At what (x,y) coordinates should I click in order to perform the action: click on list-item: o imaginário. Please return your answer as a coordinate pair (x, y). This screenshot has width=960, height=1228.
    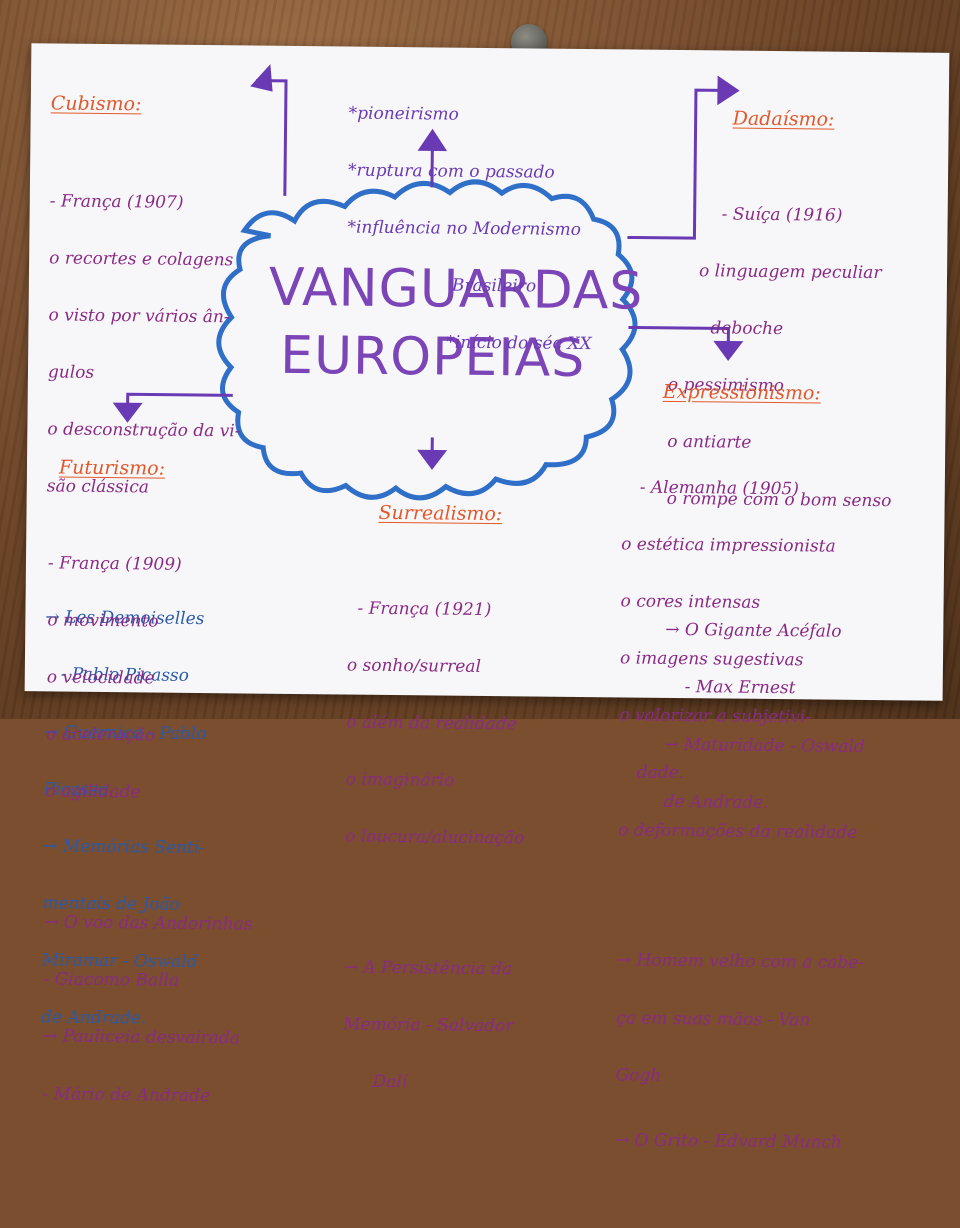
    Looking at the image, I should click on (400, 780).